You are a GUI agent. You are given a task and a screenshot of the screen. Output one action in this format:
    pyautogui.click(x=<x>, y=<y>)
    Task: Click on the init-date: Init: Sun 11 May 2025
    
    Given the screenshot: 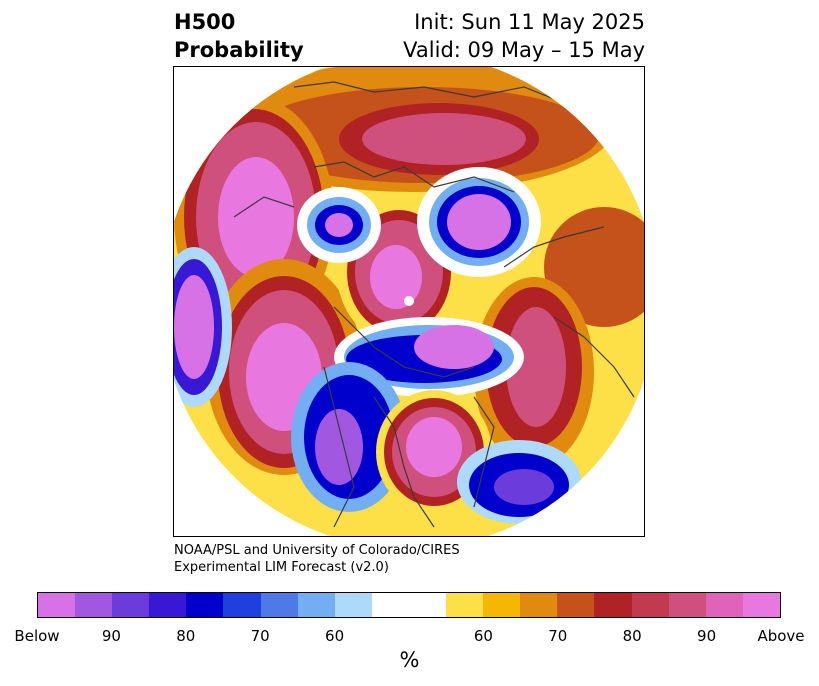 What is the action you would take?
    pyautogui.click(x=529, y=22)
    